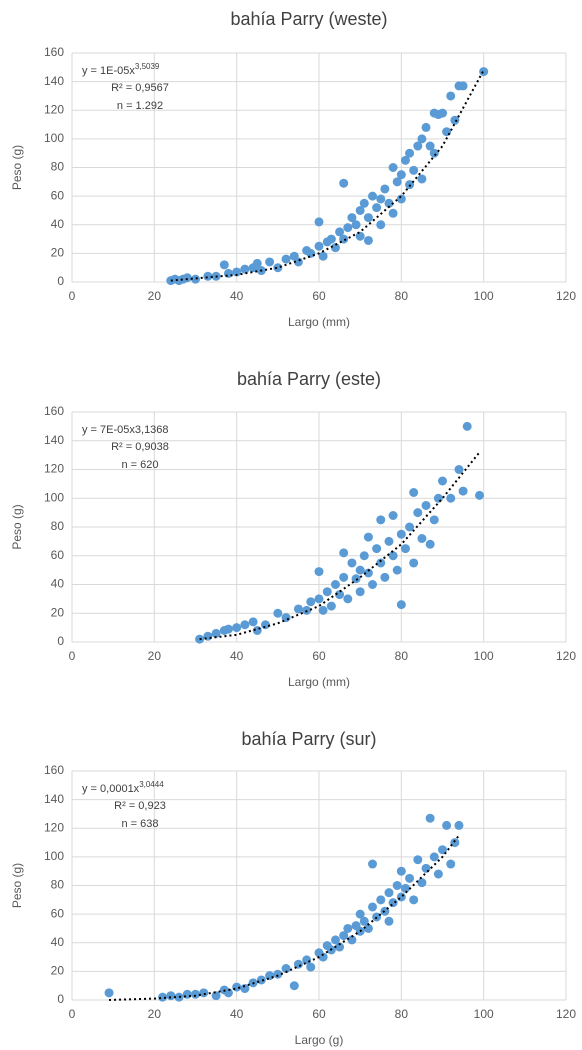 The image size is (582, 1050). Describe the element at coordinates (139, 824) in the screenshot. I see `sample-size: n = 638` at that location.